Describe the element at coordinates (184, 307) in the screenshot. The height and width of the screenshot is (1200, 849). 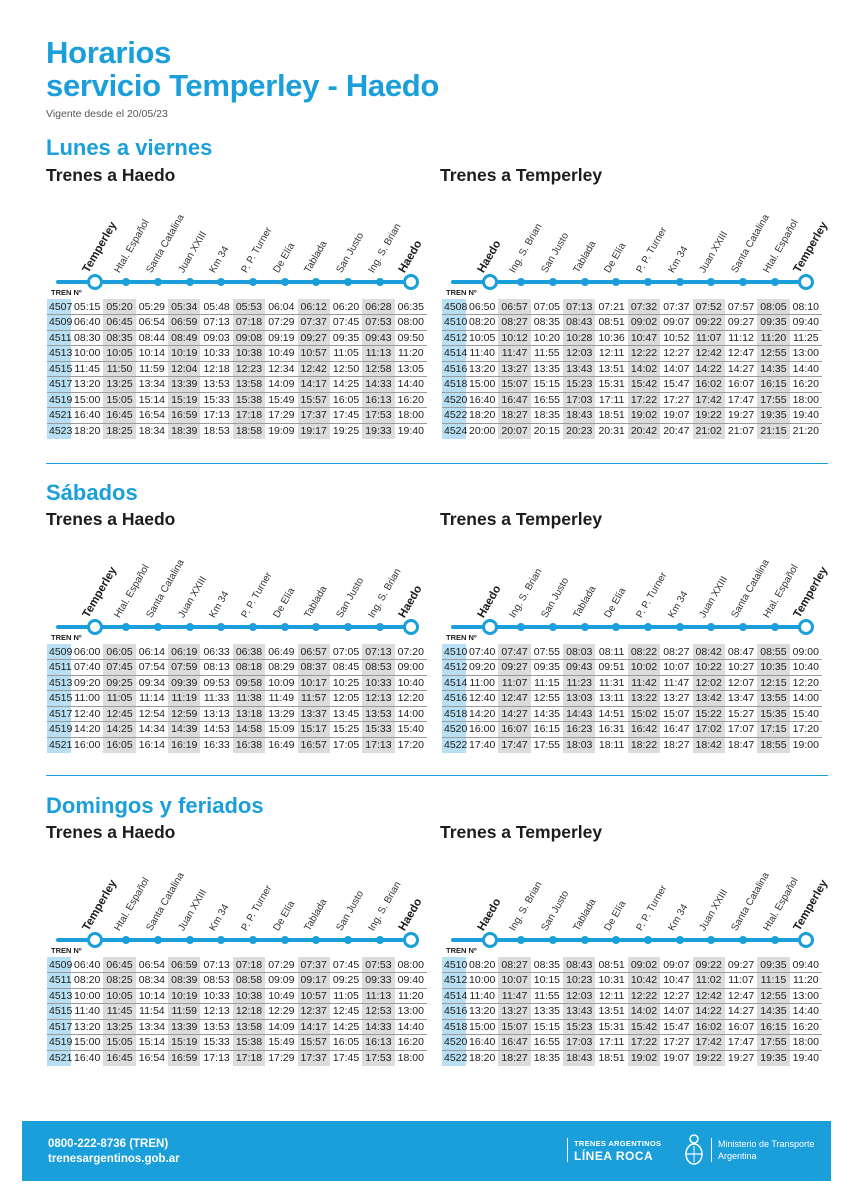
I see `time-cell: 05:34` at that location.